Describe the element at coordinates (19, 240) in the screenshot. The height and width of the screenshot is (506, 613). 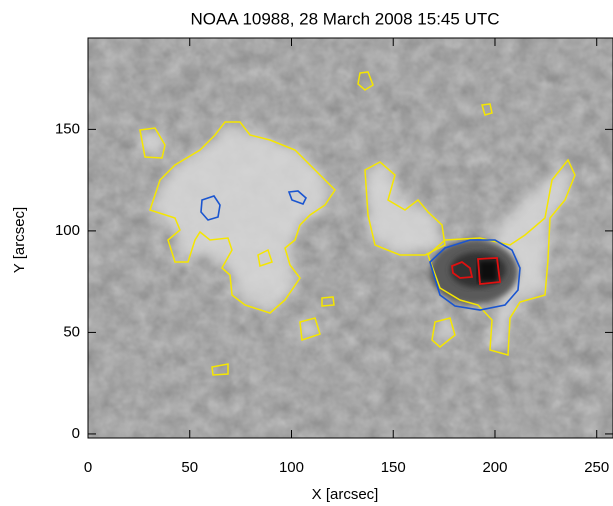
I see `y-axis-label: Y [arcsec]` at that location.